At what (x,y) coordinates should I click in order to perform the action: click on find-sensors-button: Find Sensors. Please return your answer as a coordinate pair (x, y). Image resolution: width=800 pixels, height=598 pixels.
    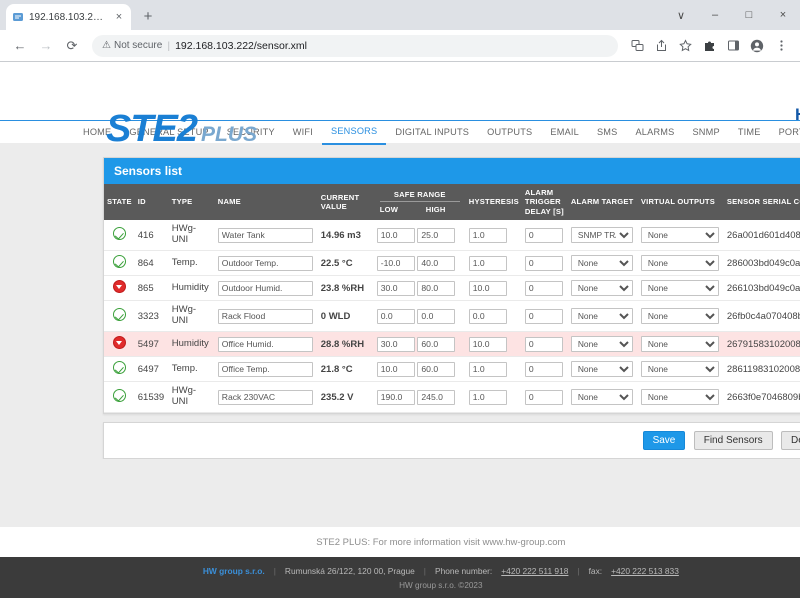
    Looking at the image, I should click on (733, 440).